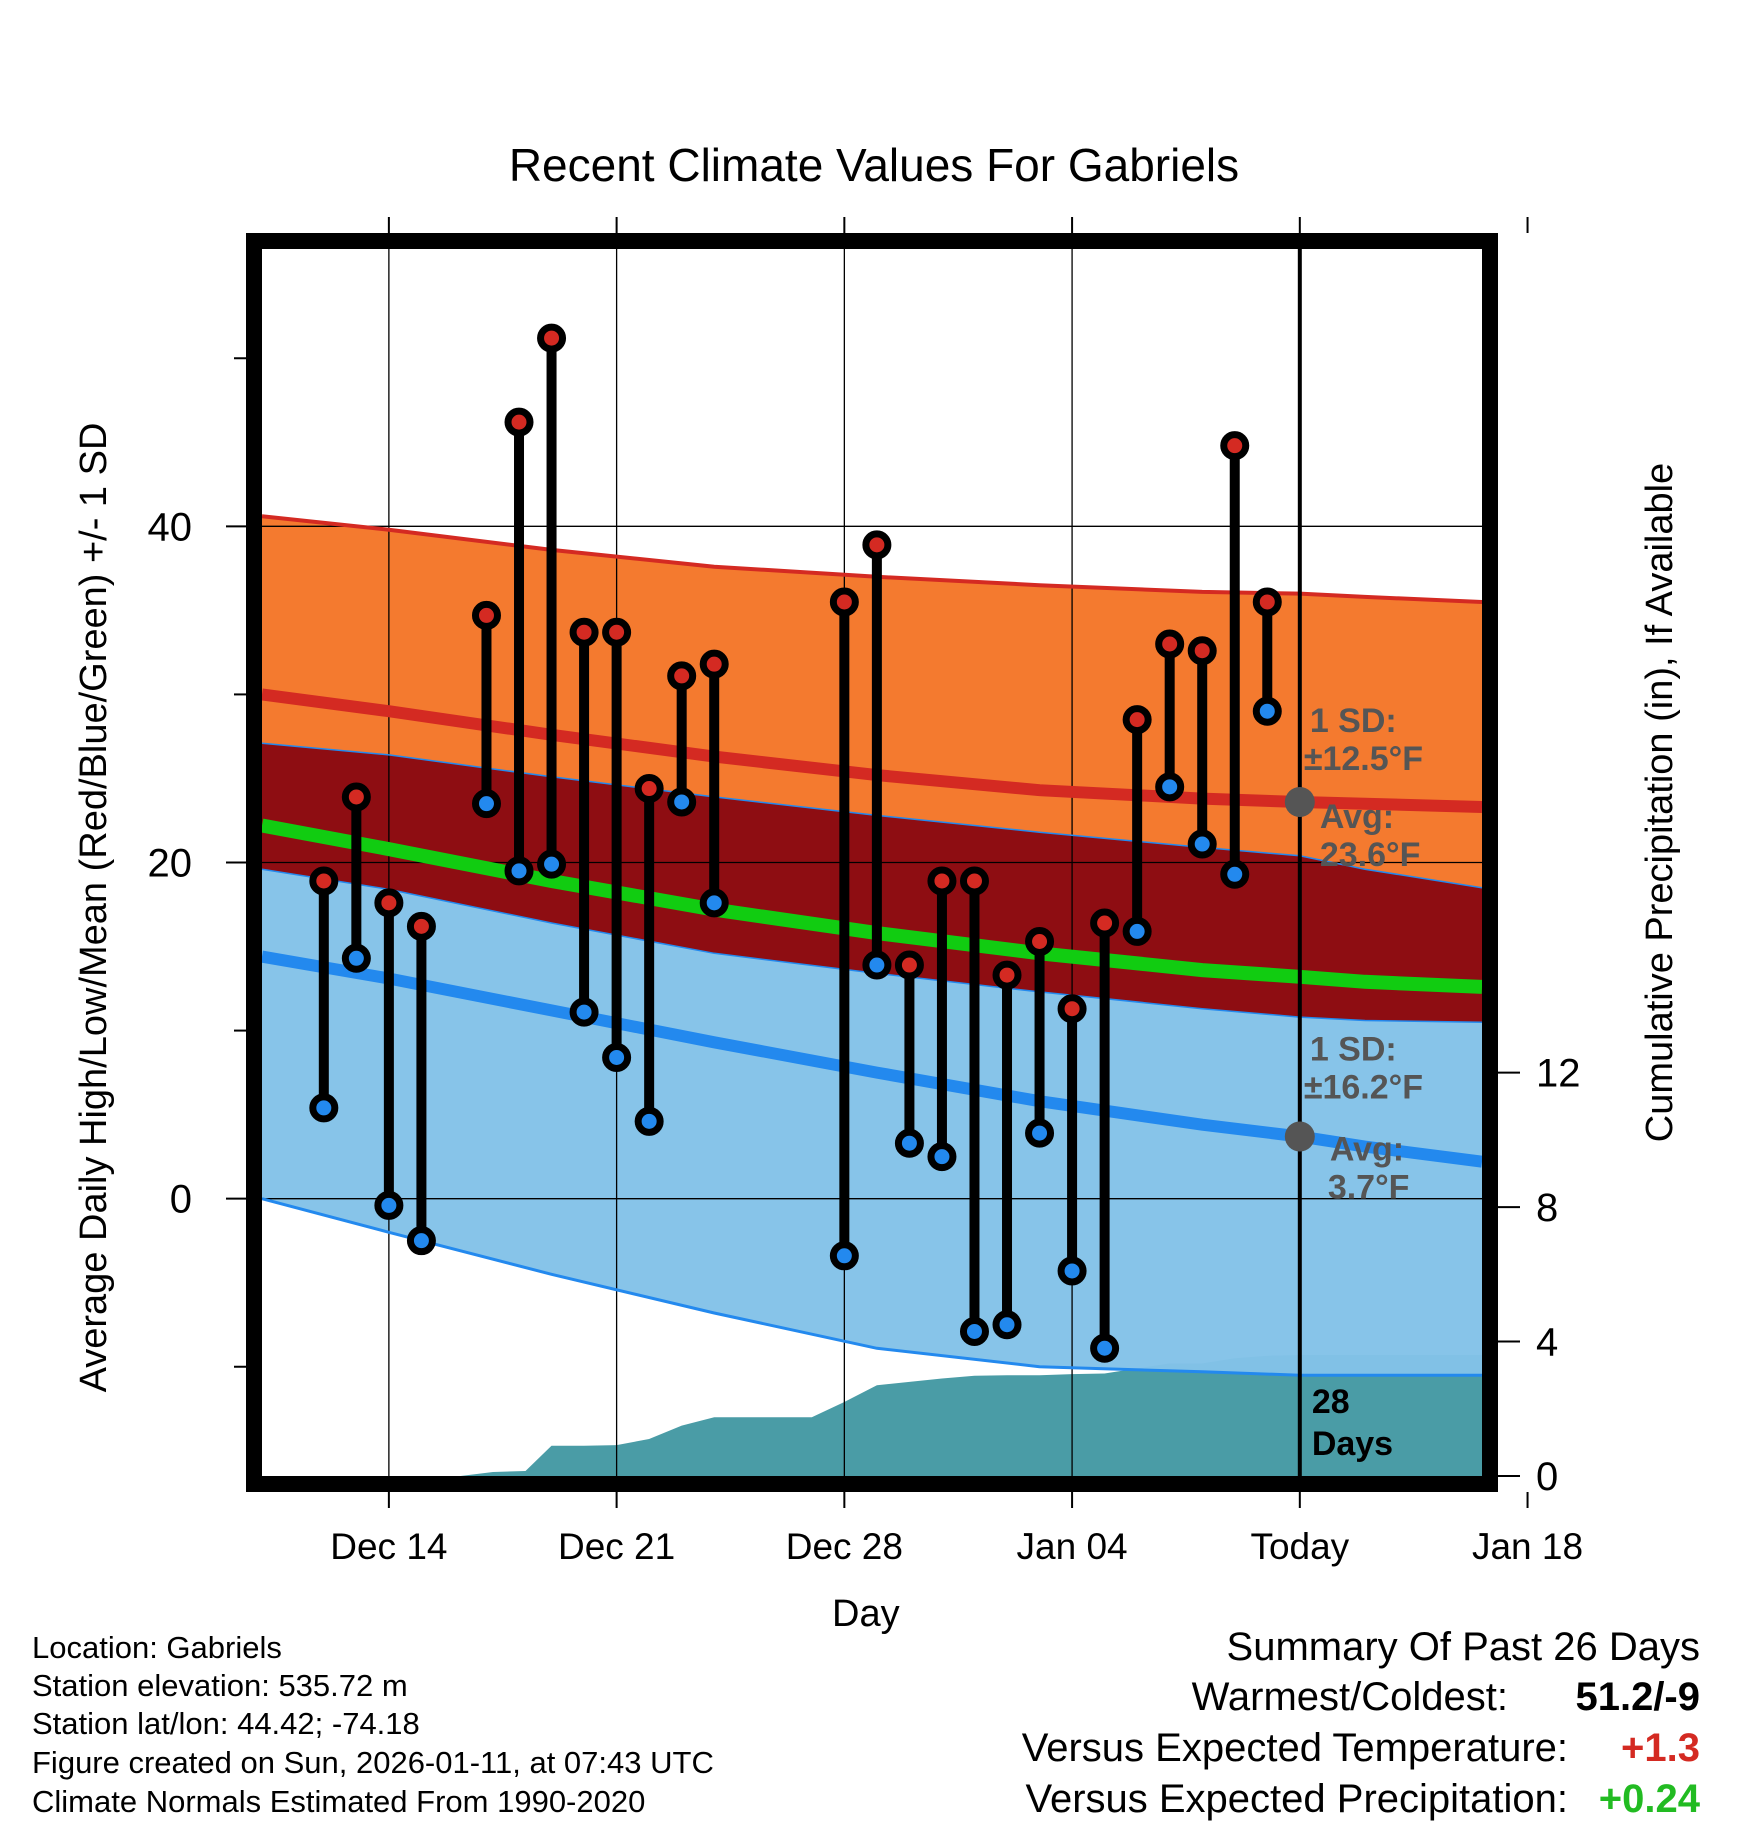  What do you see at coordinates (872, 750) in the screenshot?
I see `high-mean-line` at bounding box center [872, 750].